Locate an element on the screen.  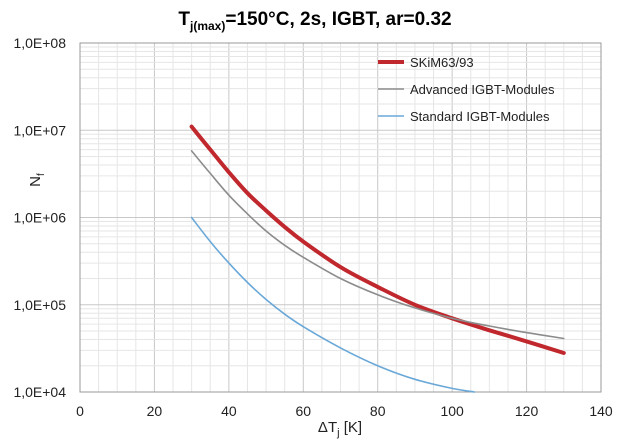
y-axis-label-pre: N is located at coordinates (35, 181).